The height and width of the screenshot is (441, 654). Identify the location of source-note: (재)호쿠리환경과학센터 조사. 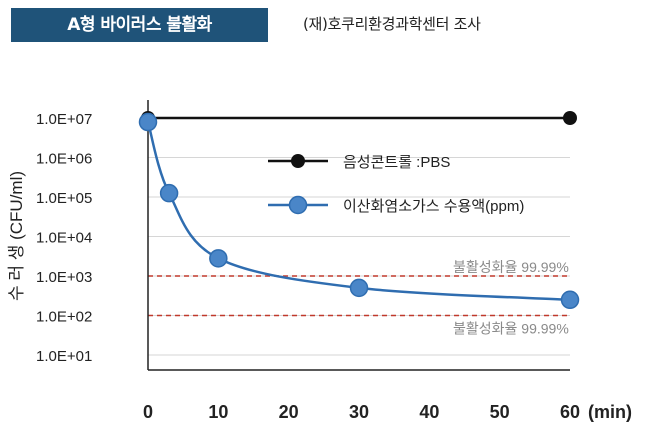
(392, 24).